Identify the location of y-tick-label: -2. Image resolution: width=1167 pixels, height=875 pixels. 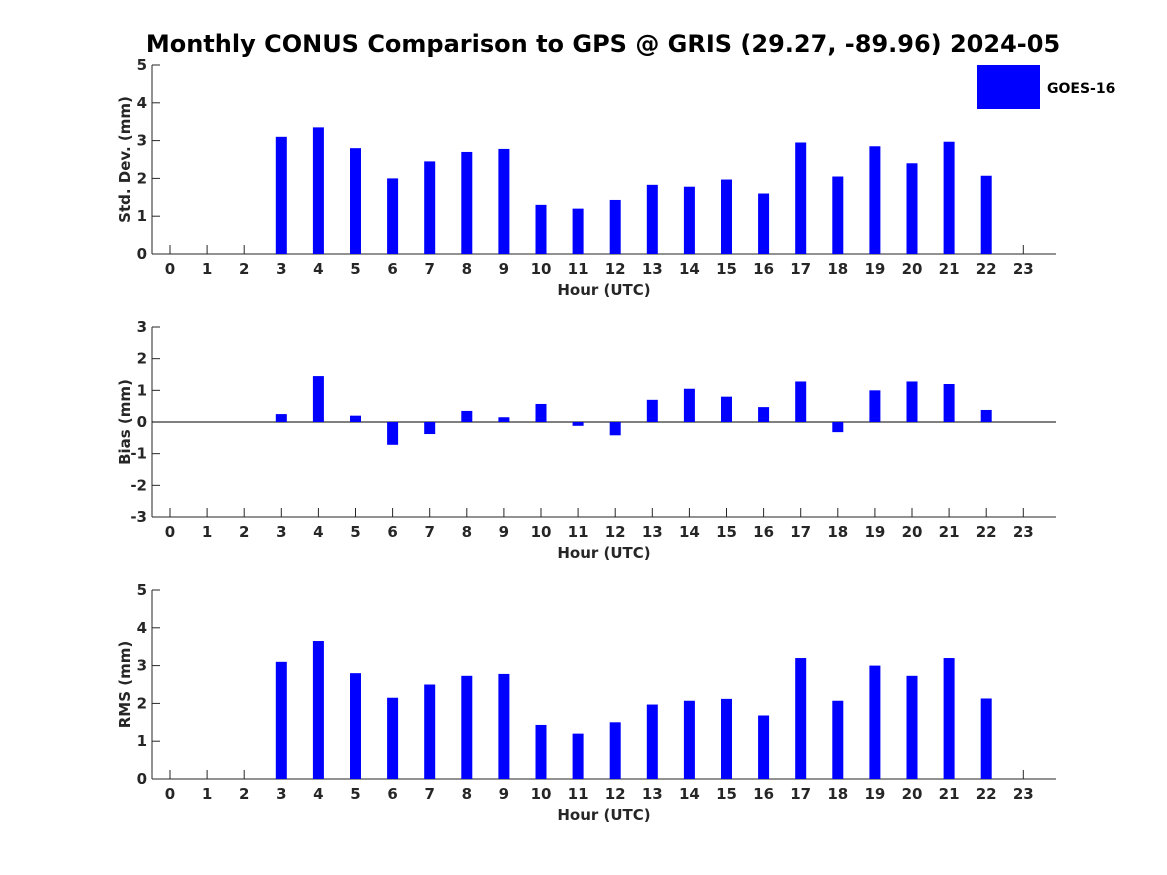
(138, 485).